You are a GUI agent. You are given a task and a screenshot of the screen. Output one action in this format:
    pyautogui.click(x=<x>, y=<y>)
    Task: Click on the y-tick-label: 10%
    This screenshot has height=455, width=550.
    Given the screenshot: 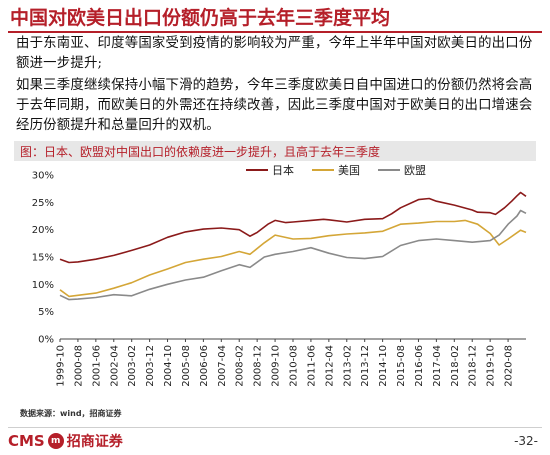 What is the action you would take?
    pyautogui.click(x=43, y=285)
    